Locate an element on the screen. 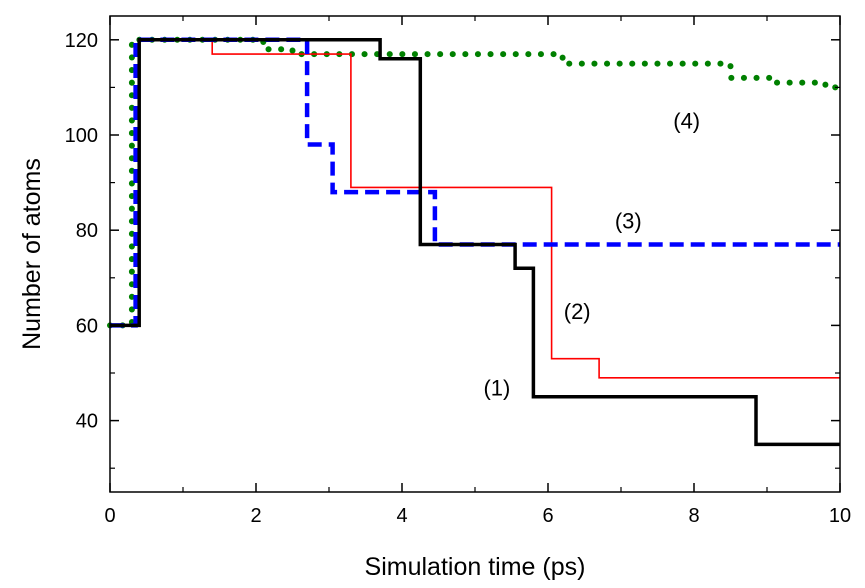  x-tick-label: 10 is located at coordinates (840, 516).